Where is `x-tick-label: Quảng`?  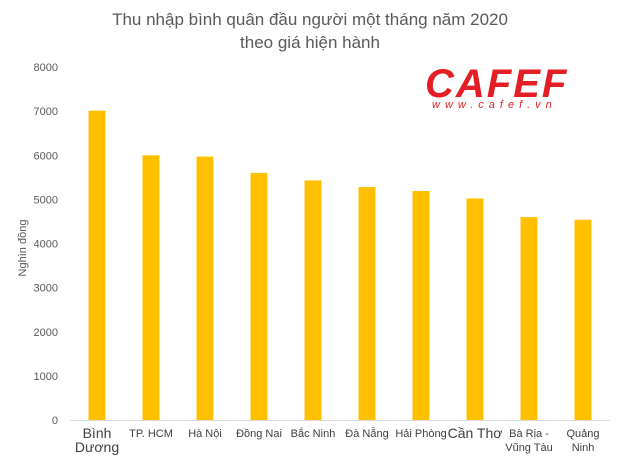 x-tick-label: Quảng is located at coordinates (582, 434).